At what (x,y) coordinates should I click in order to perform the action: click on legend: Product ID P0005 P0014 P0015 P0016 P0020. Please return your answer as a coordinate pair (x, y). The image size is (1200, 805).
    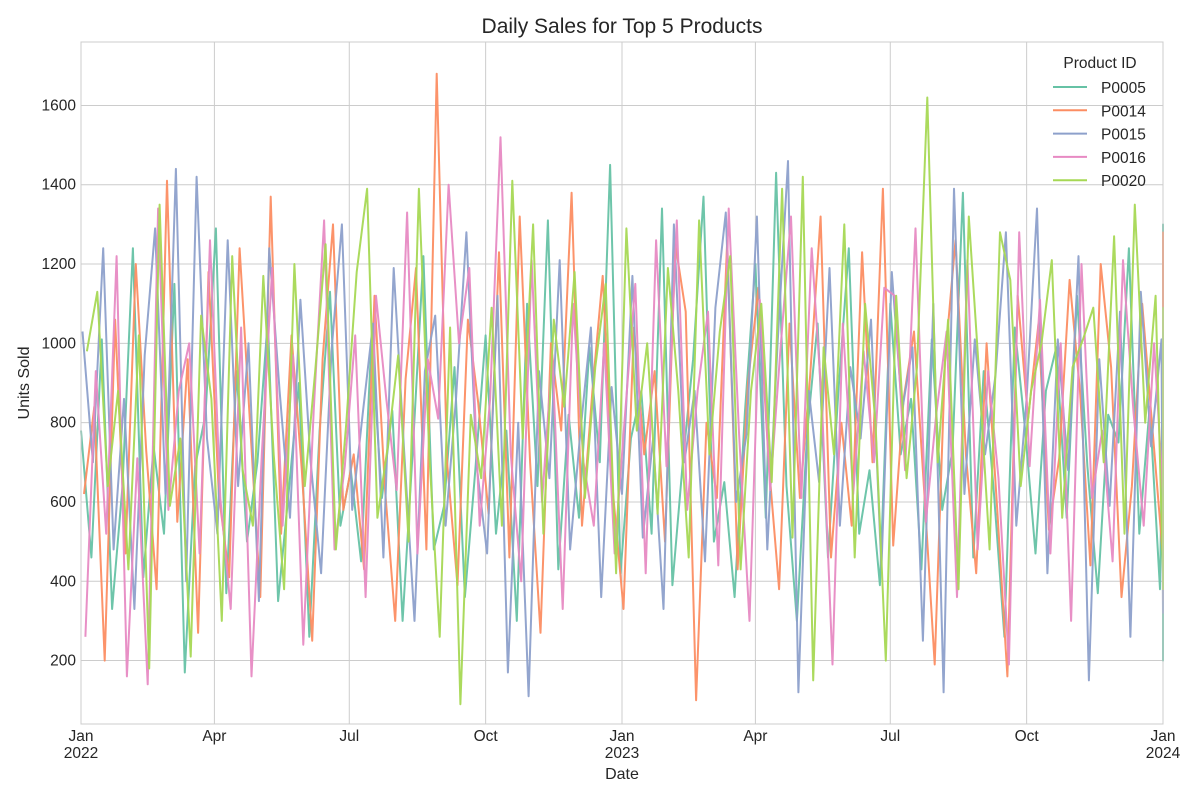
    Looking at the image, I should click on (1099, 122).